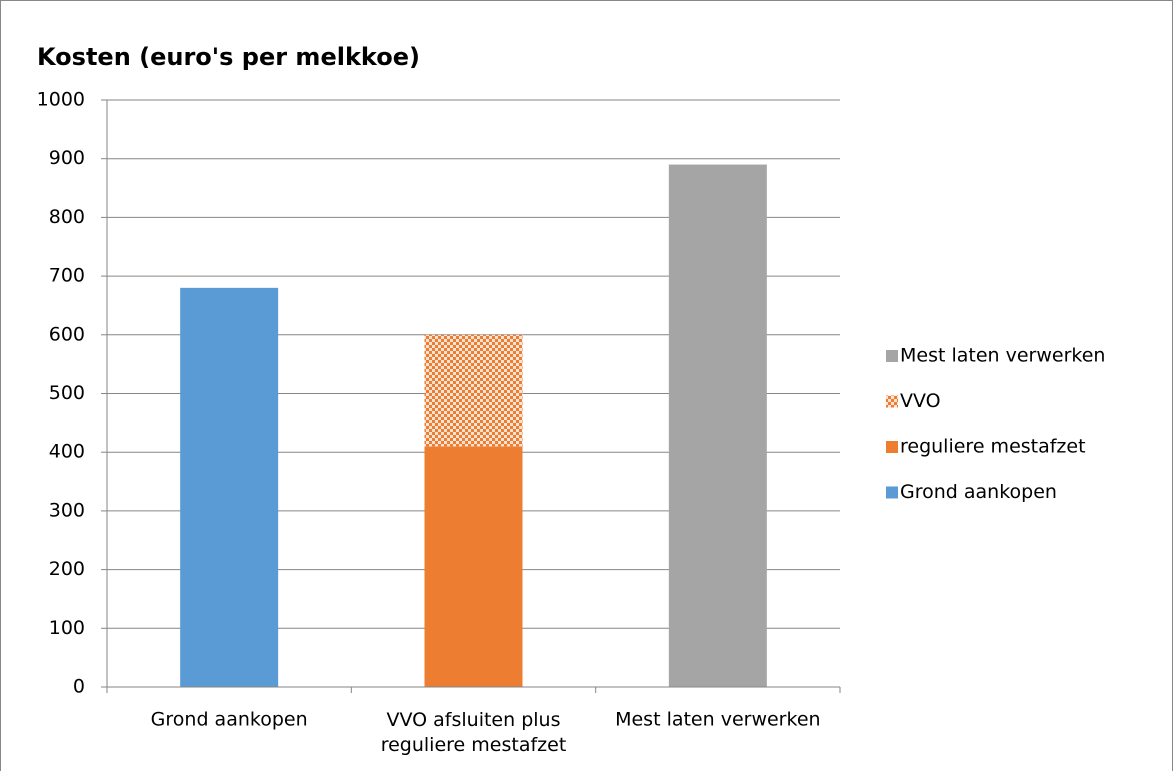 The height and width of the screenshot is (771, 1173). What do you see at coordinates (1002, 356) in the screenshot?
I see `legend-label: Mest laten verwerken` at bounding box center [1002, 356].